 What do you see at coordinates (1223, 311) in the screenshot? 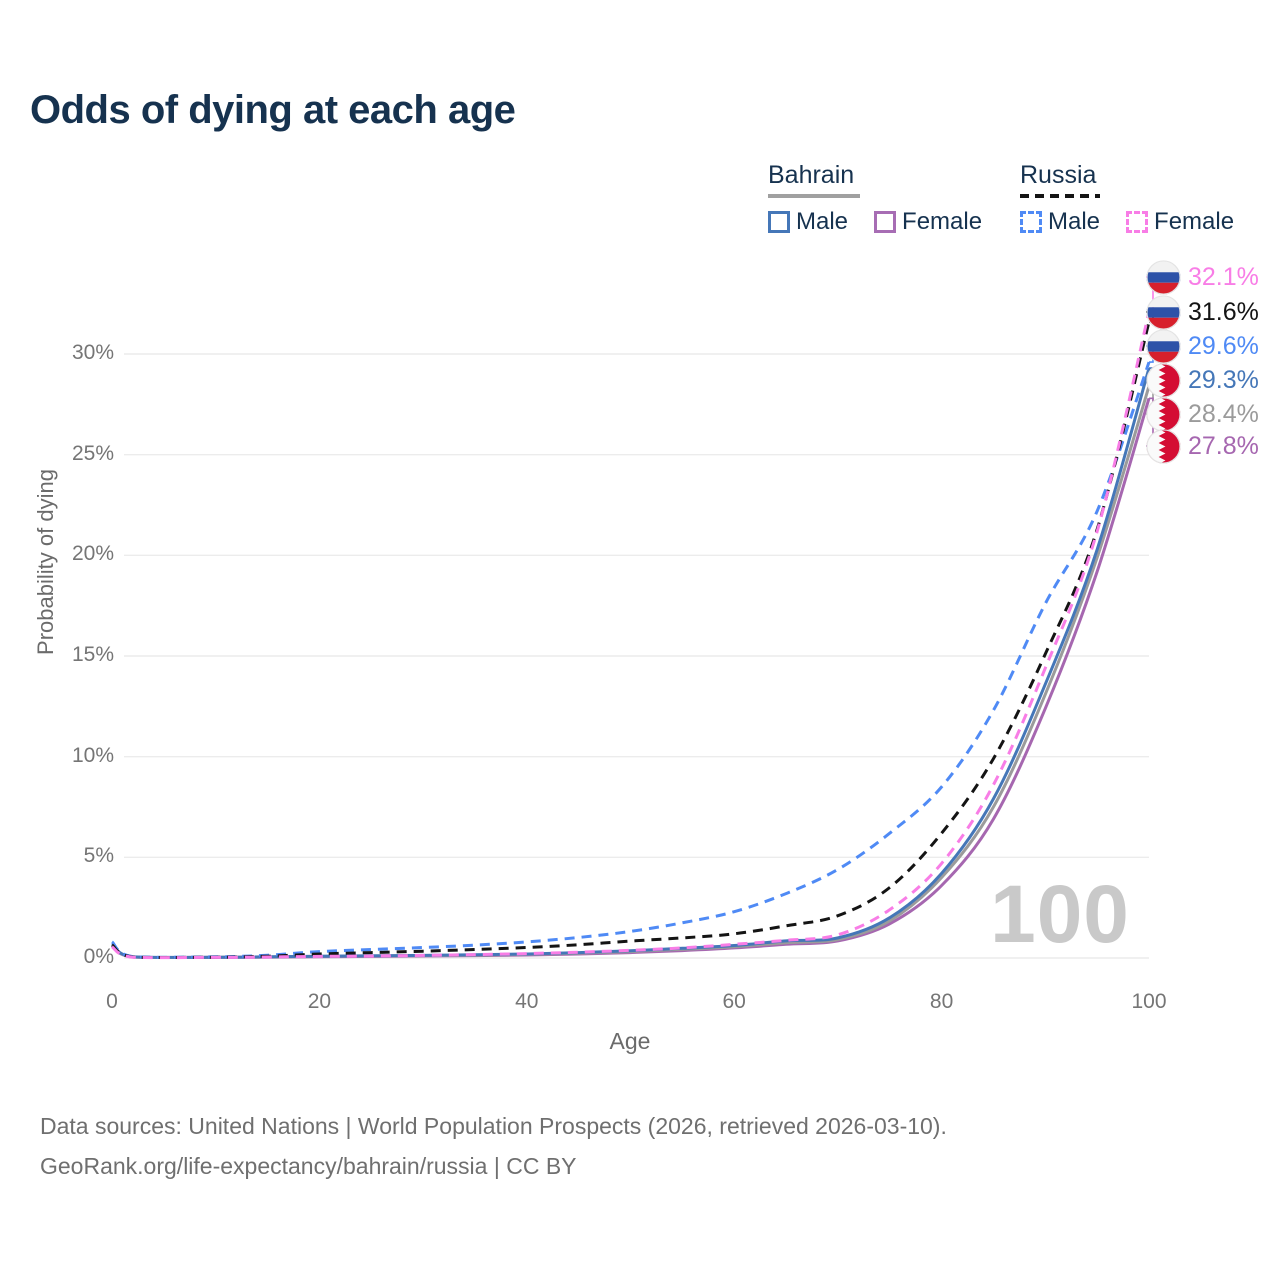
I see `end-value-label: 31.6%` at bounding box center [1223, 311].